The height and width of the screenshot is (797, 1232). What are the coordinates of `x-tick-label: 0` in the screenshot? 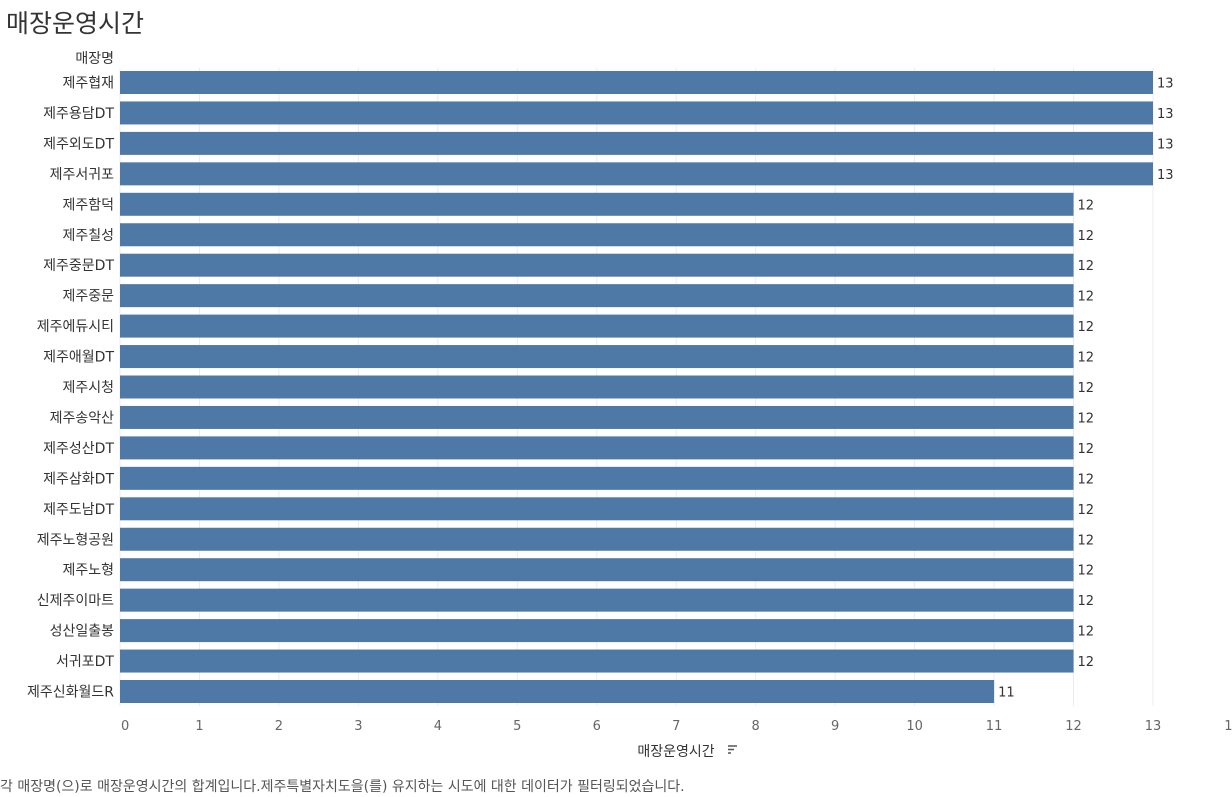 It's located at (125, 726).